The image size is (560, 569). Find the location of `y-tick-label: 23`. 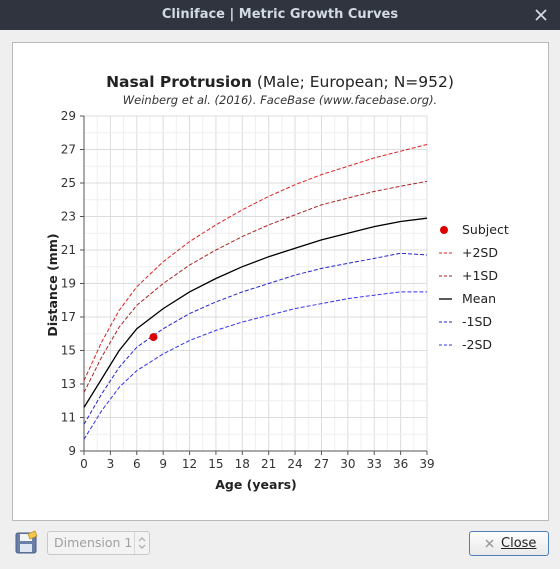

y-tick-label: 23 is located at coordinates (68, 217).